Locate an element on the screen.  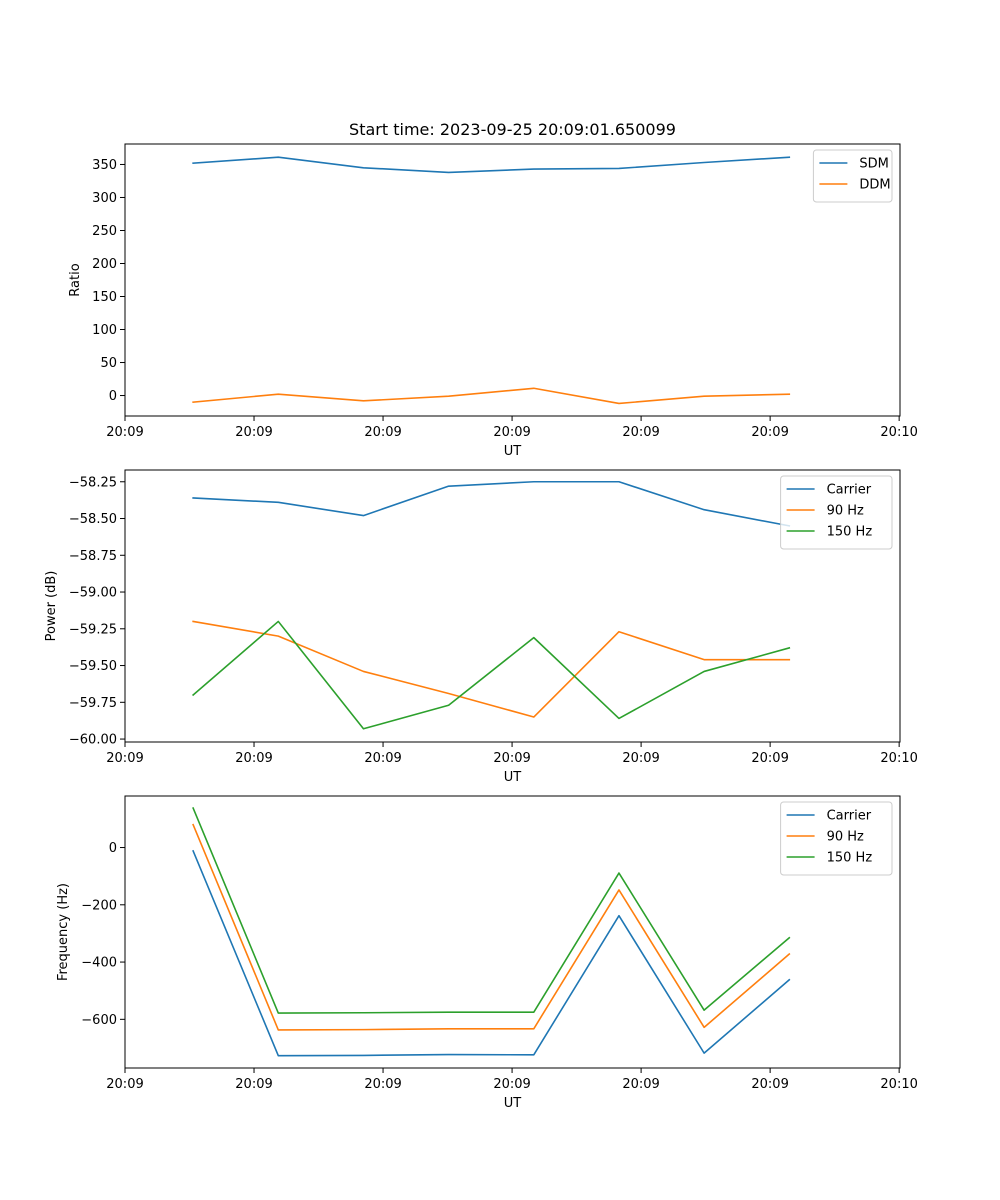
y-axis-label: Power (dB) is located at coordinates (51, 606).